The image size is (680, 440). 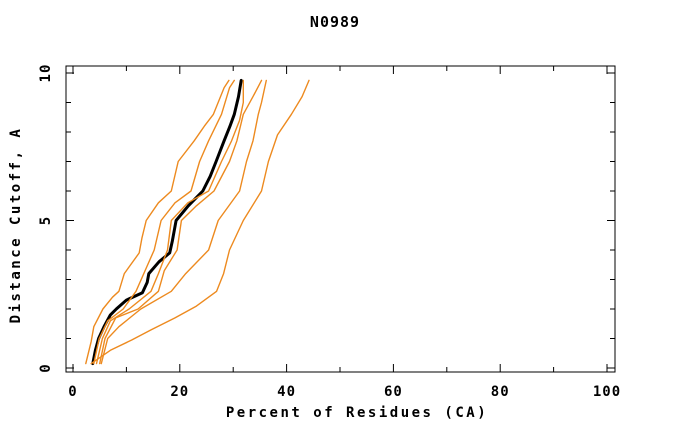 What do you see at coordinates (46, 220) in the screenshot?
I see `y-tick-label: 5` at bounding box center [46, 220].